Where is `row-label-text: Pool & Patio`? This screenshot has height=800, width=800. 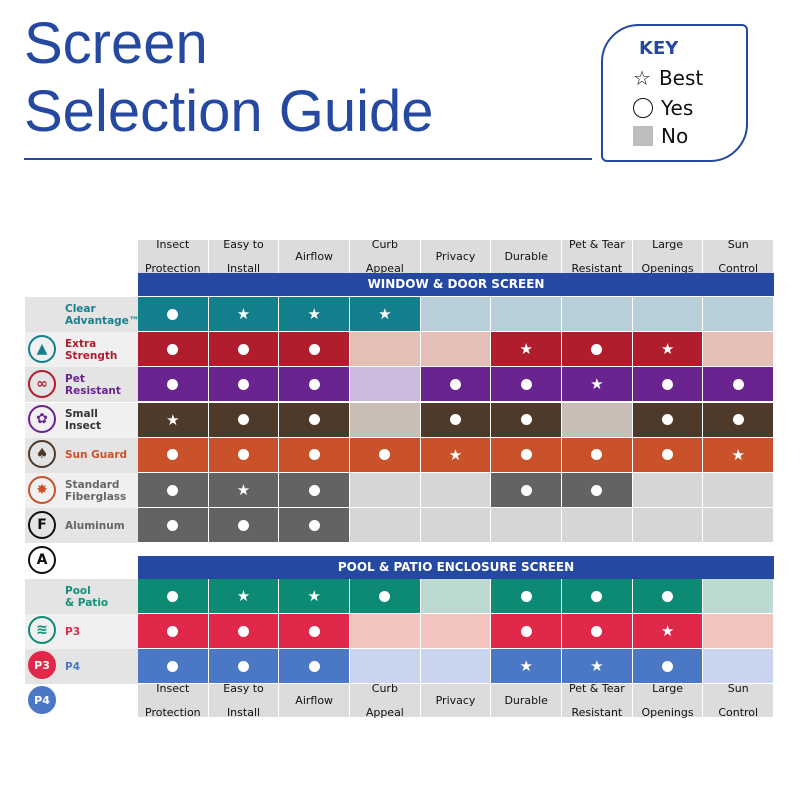 row-label-text: Pool & Patio is located at coordinates (86, 597).